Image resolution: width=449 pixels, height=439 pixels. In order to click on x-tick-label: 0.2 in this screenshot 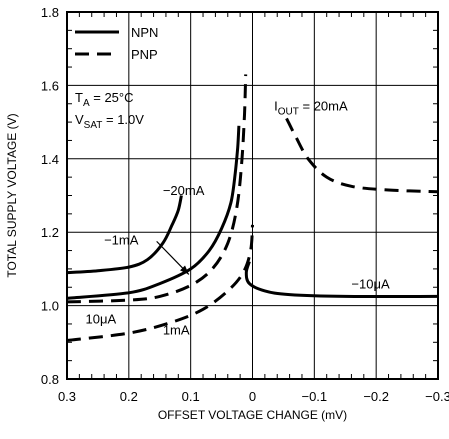, I will do `click(129, 396)`.